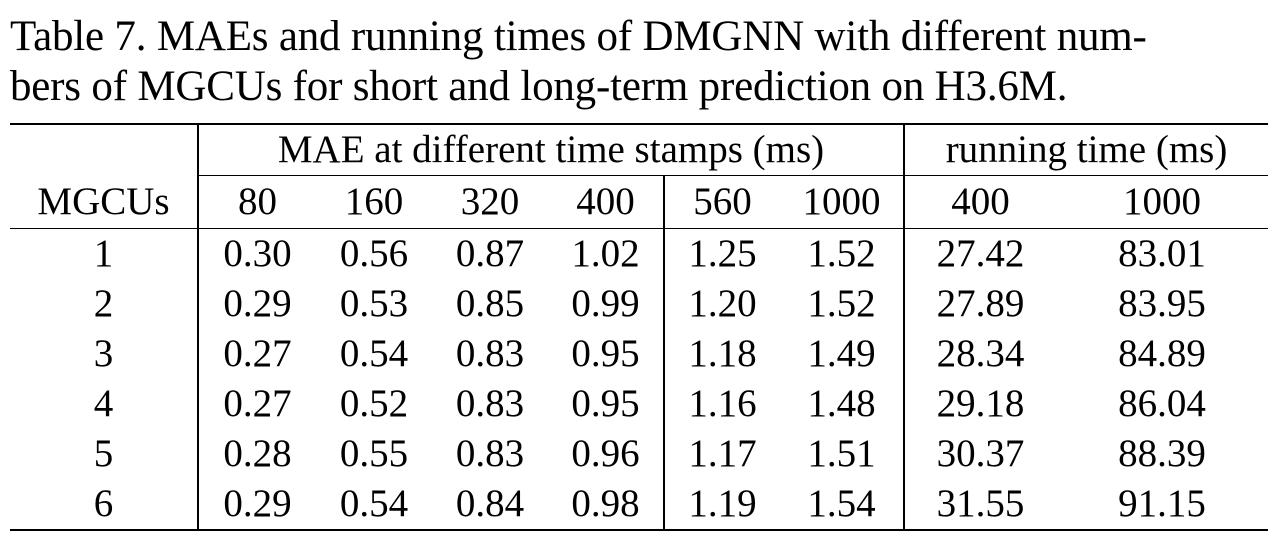 This screenshot has height=554, width=1278. Describe the element at coordinates (490, 303) in the screenshot. I see `mae-cell: 0.85` at that location.